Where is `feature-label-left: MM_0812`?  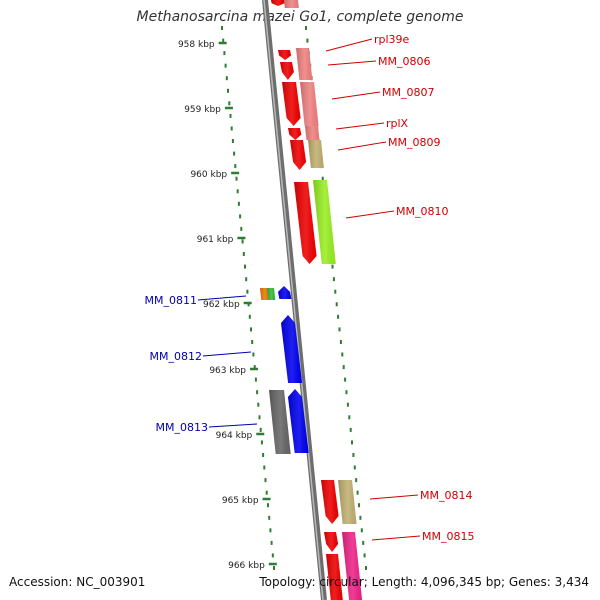 feature-label-left: MM_0812 is located at coordinates (176, 356).